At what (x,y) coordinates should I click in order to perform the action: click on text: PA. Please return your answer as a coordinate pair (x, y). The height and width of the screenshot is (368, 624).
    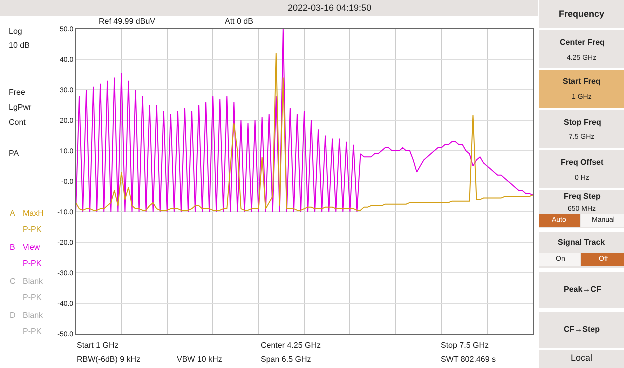
    Looking at the image, I should click on (14, 153).